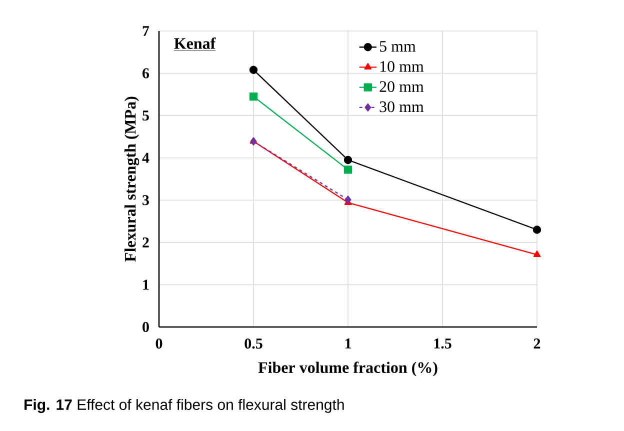 The height and width of the screenshot is (431, 624). What do you see at coordinates (537, 343) in the screenshot?
I see `x-tick-label: 2` at bounding box center [537, 343].